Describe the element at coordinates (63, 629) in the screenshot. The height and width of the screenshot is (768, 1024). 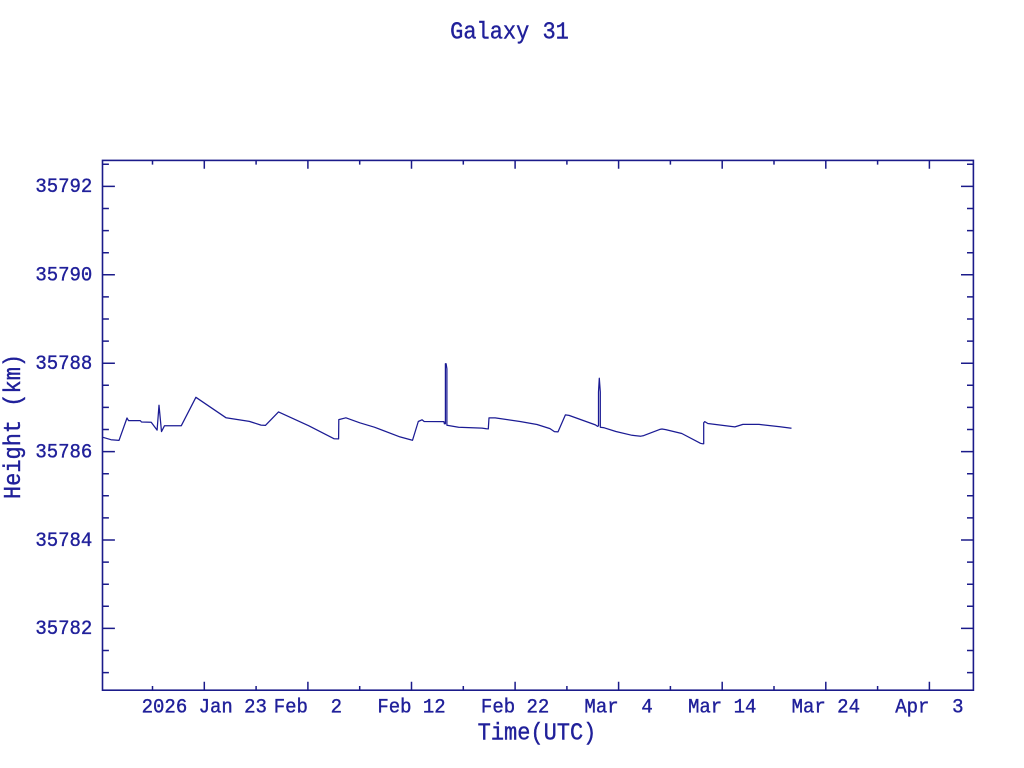
I see `svg-text: 35782` at that location.